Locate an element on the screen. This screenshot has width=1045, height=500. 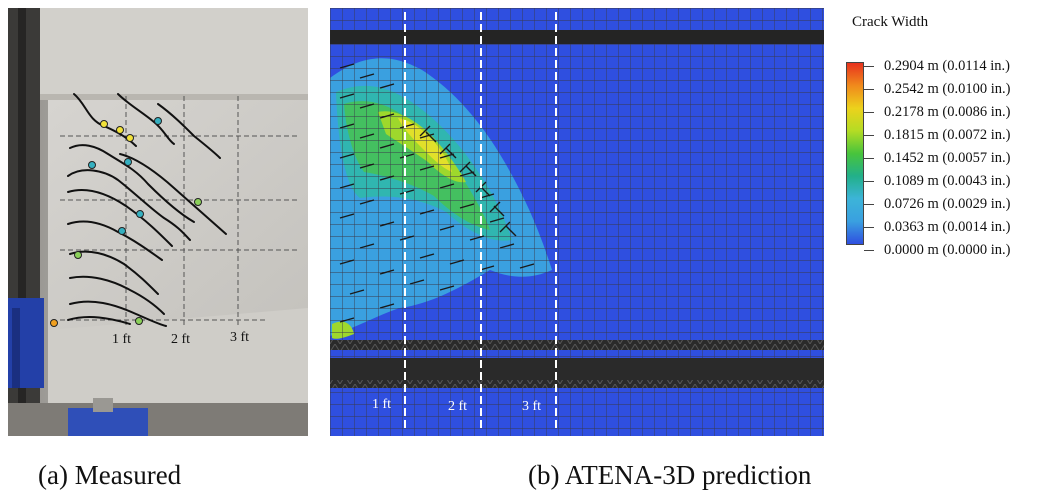
distance-reference-lines is located at coordinates (480, 222).